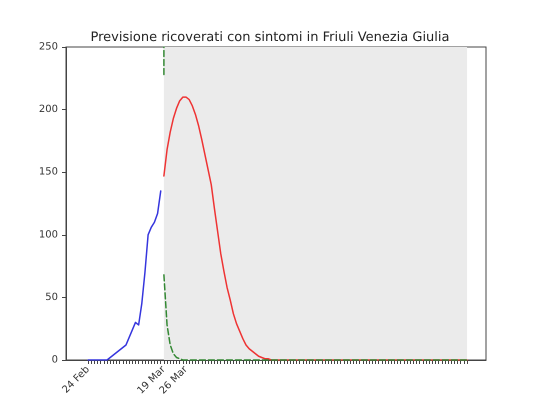 The height and width of the screenshot is (405, 540). Describe the element at coordinates (48, 47) in the screenshot. I see `y-tick-label: 250` at that location.